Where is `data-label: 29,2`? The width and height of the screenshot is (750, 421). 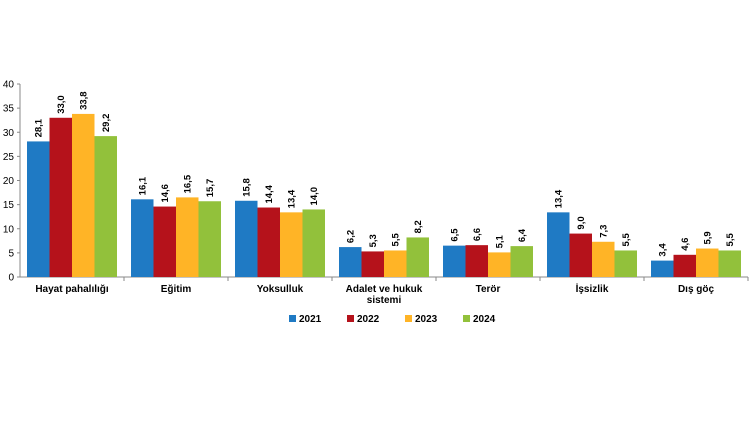
data-label: 29,2 is located at coordinates (106, 123).